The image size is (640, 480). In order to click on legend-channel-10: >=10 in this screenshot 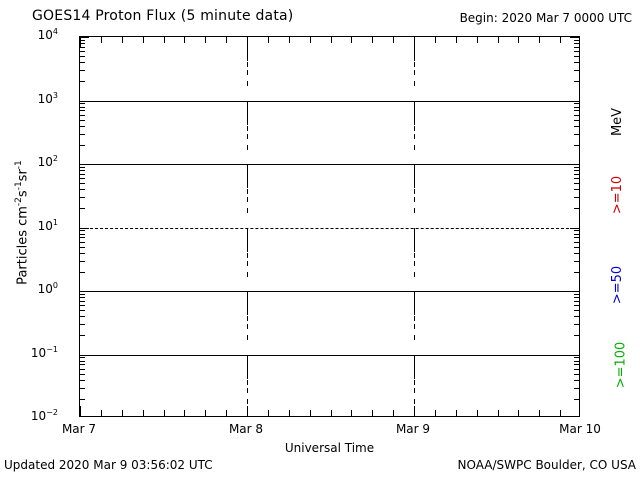, I will do `click(618, 195)`.